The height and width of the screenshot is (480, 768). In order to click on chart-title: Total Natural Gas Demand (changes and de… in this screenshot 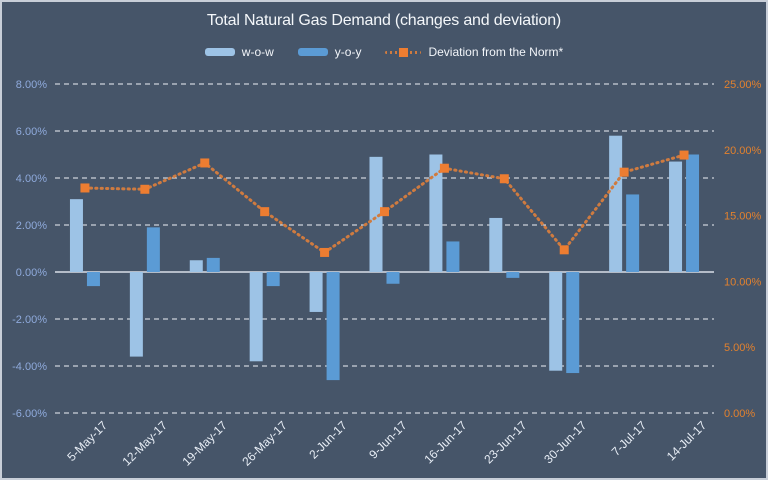, I will do `click(384, 20)`.